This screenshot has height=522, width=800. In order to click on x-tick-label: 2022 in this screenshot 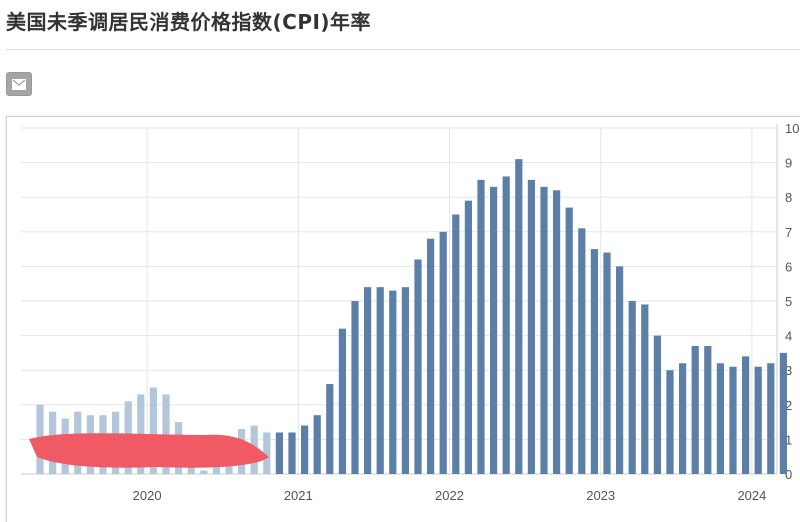, I will do `click(449, 495)`.